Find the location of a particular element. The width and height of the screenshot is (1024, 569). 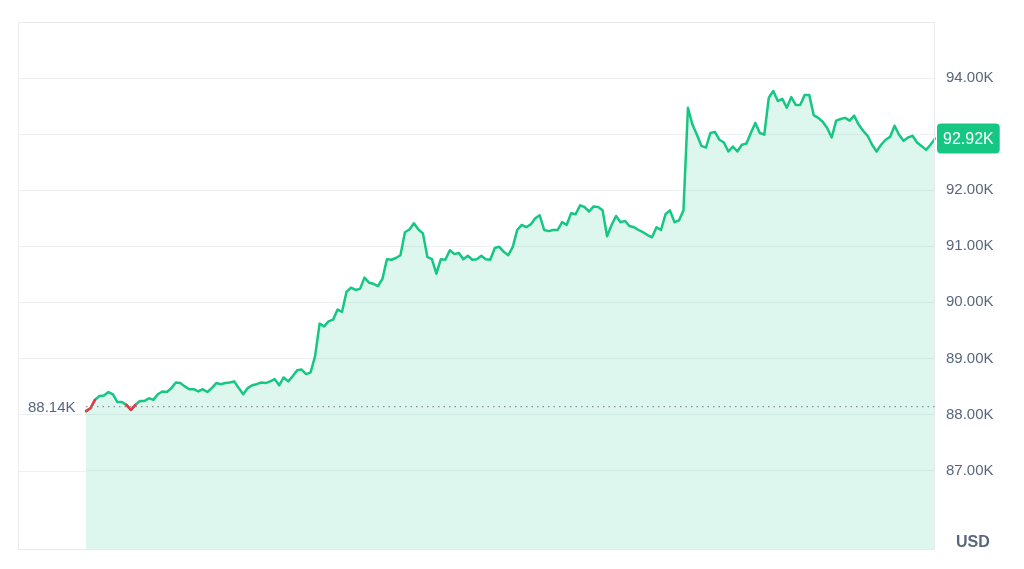

text: 92.92K is located at coordinates (969, 139).